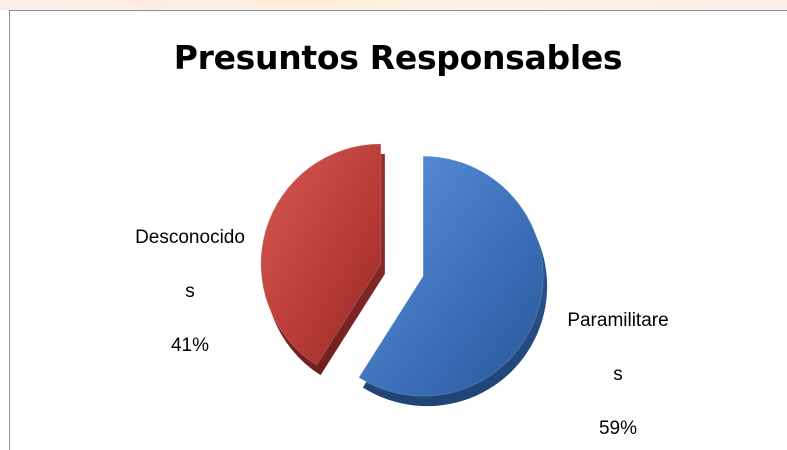 This screenshot has width=787, height=450. Describe the element at coordinates (451, 276) in the screenshot. I see `pie-slice-paramilitares` at that location.